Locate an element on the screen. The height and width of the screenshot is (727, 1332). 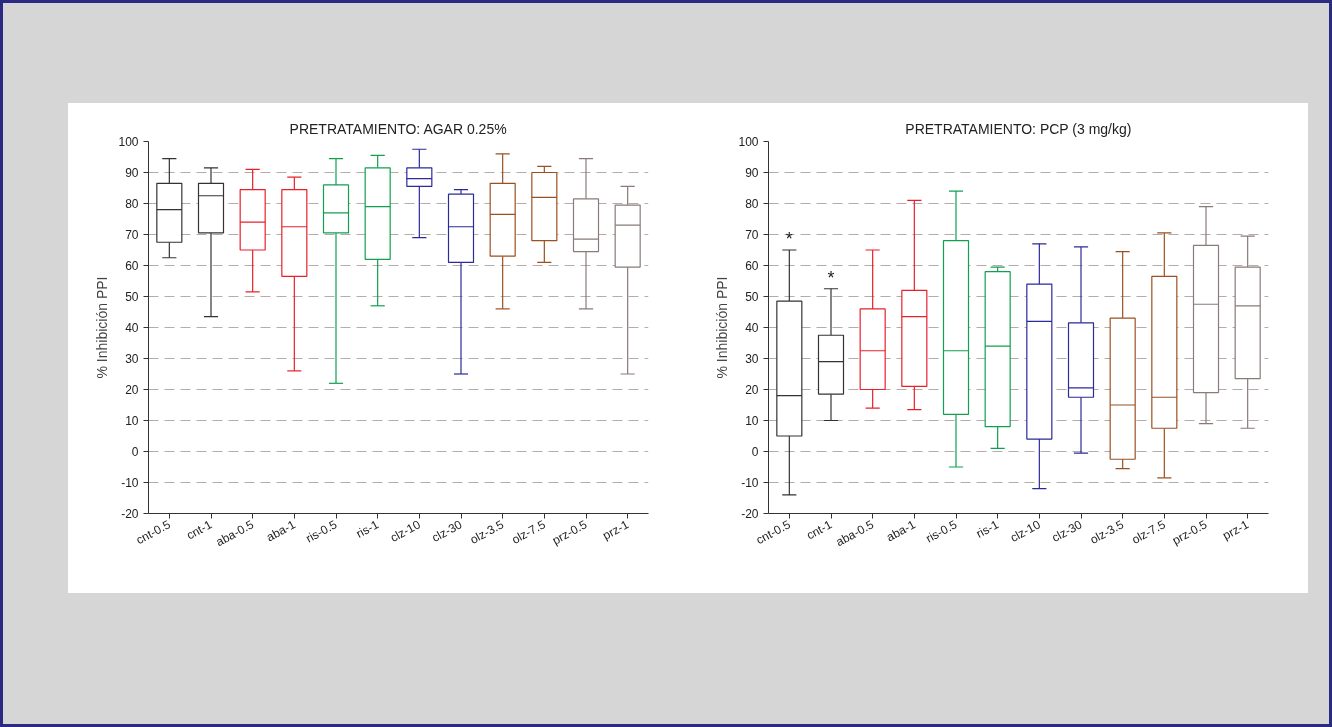
chart-title: PRETRATAMIENTO: PCP (3 mg/kg) is located at coordinates (1018, 128).